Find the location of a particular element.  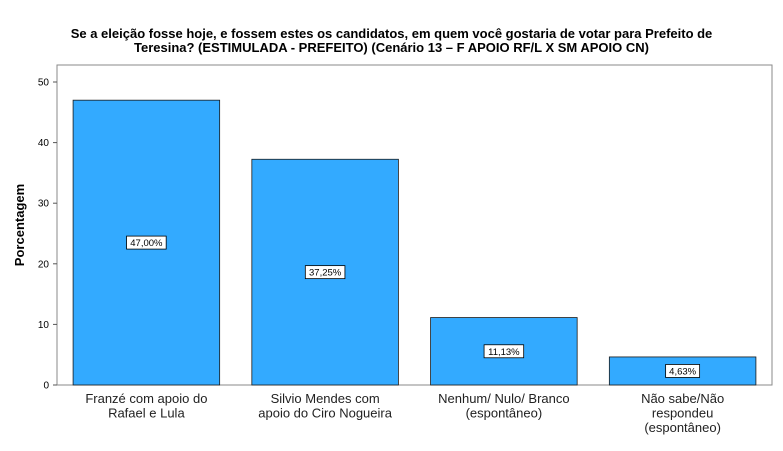

category-label-3-line-0: Não sabe/Não is located at coordinates (682, 398).